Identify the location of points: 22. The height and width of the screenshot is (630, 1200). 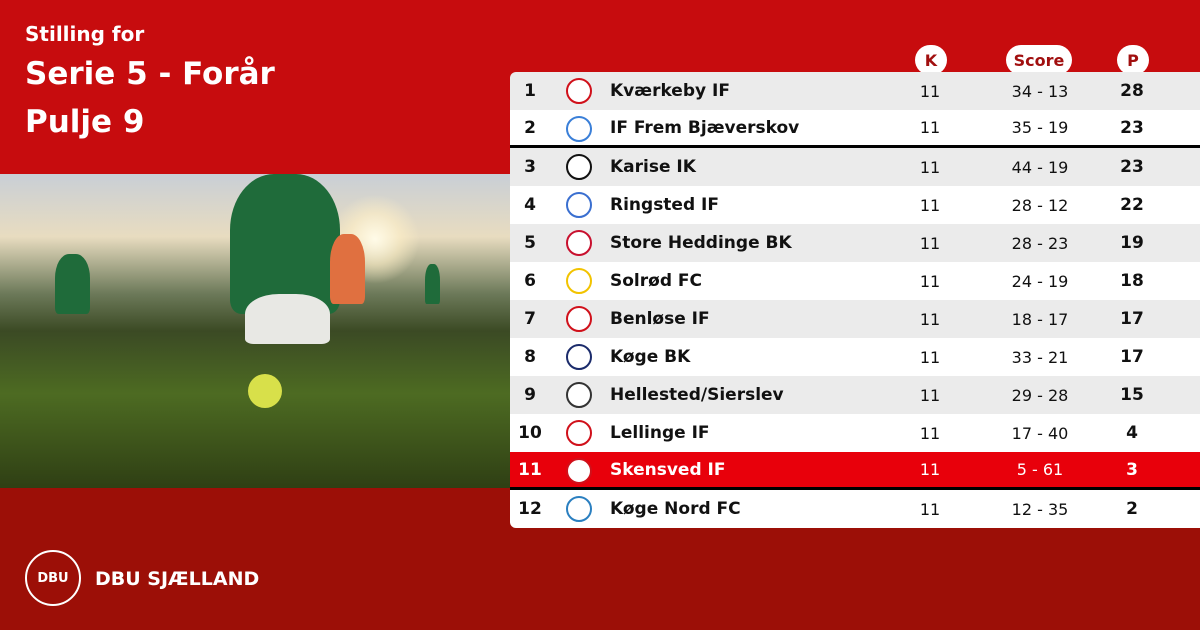
(1132, 205).